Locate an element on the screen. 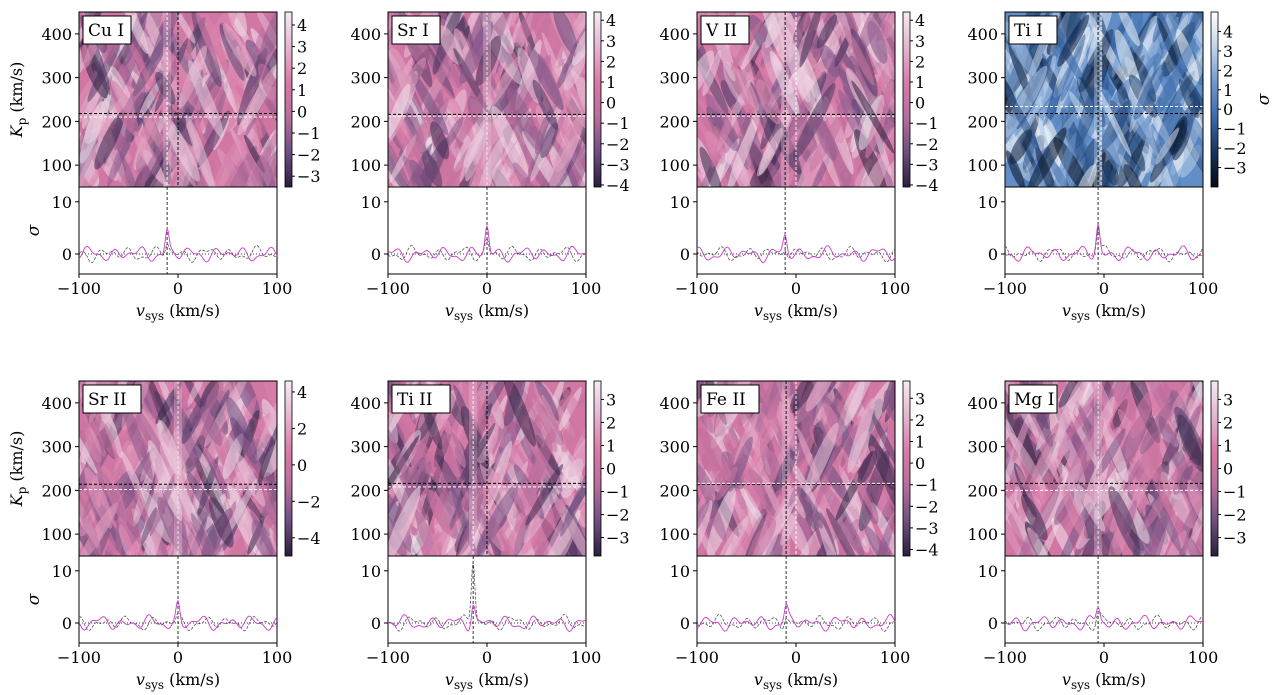 The image size is (1275, 695). species-label: Ti II is located at coordinates (421, 399).